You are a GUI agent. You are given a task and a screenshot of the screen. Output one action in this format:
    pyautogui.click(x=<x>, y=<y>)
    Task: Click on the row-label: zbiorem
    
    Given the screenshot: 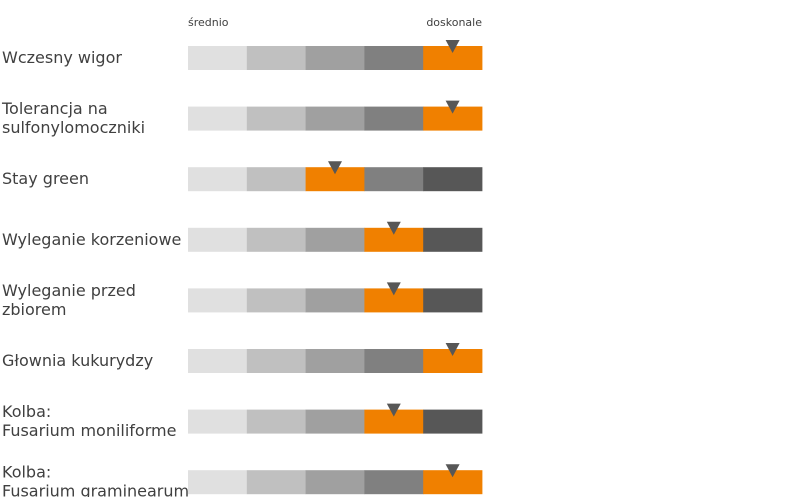 What is the action you would take?
    pyautogui.click(x=34, y=309)
    